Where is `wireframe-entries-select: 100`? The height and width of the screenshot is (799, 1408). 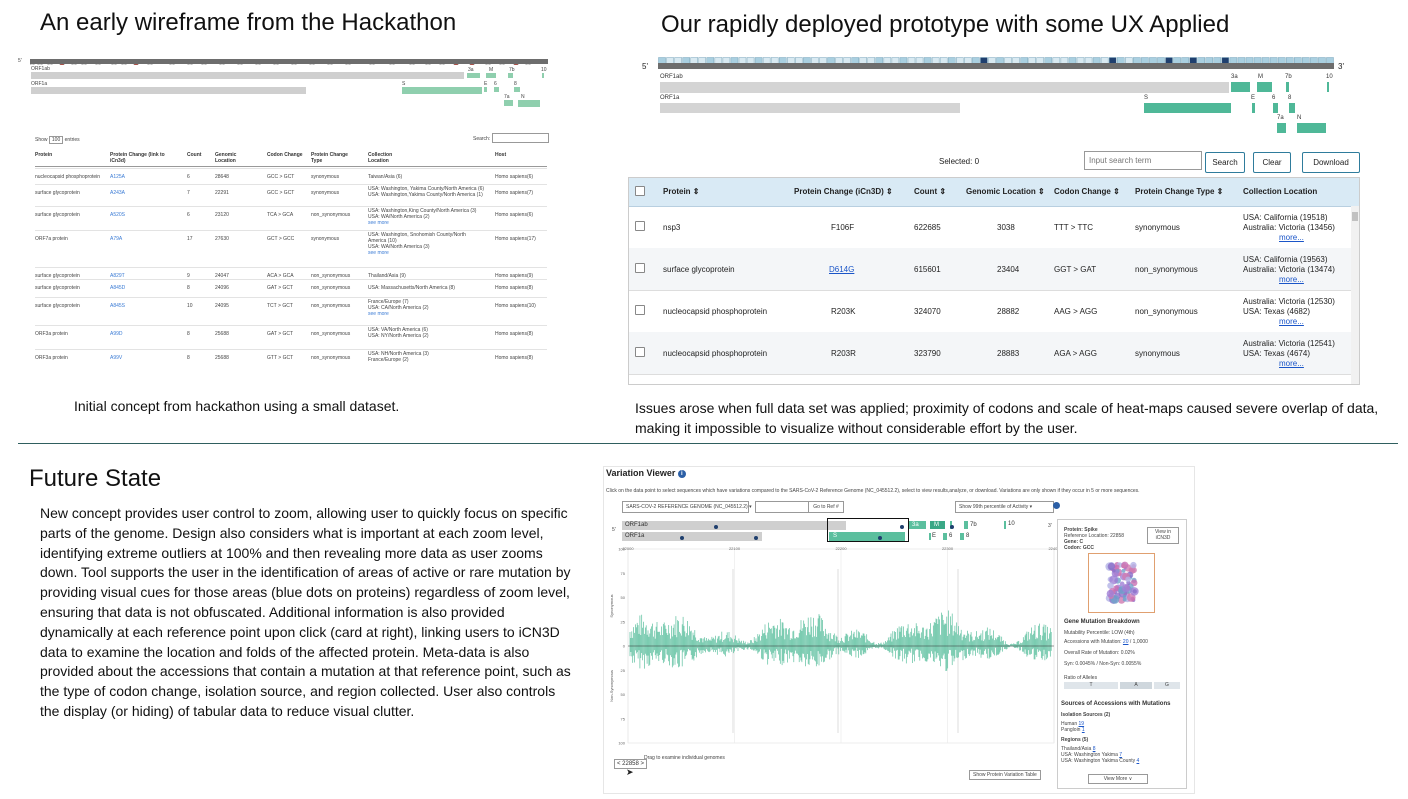 wireframe-entries-select: 100 is located at coordinates (56, 140).